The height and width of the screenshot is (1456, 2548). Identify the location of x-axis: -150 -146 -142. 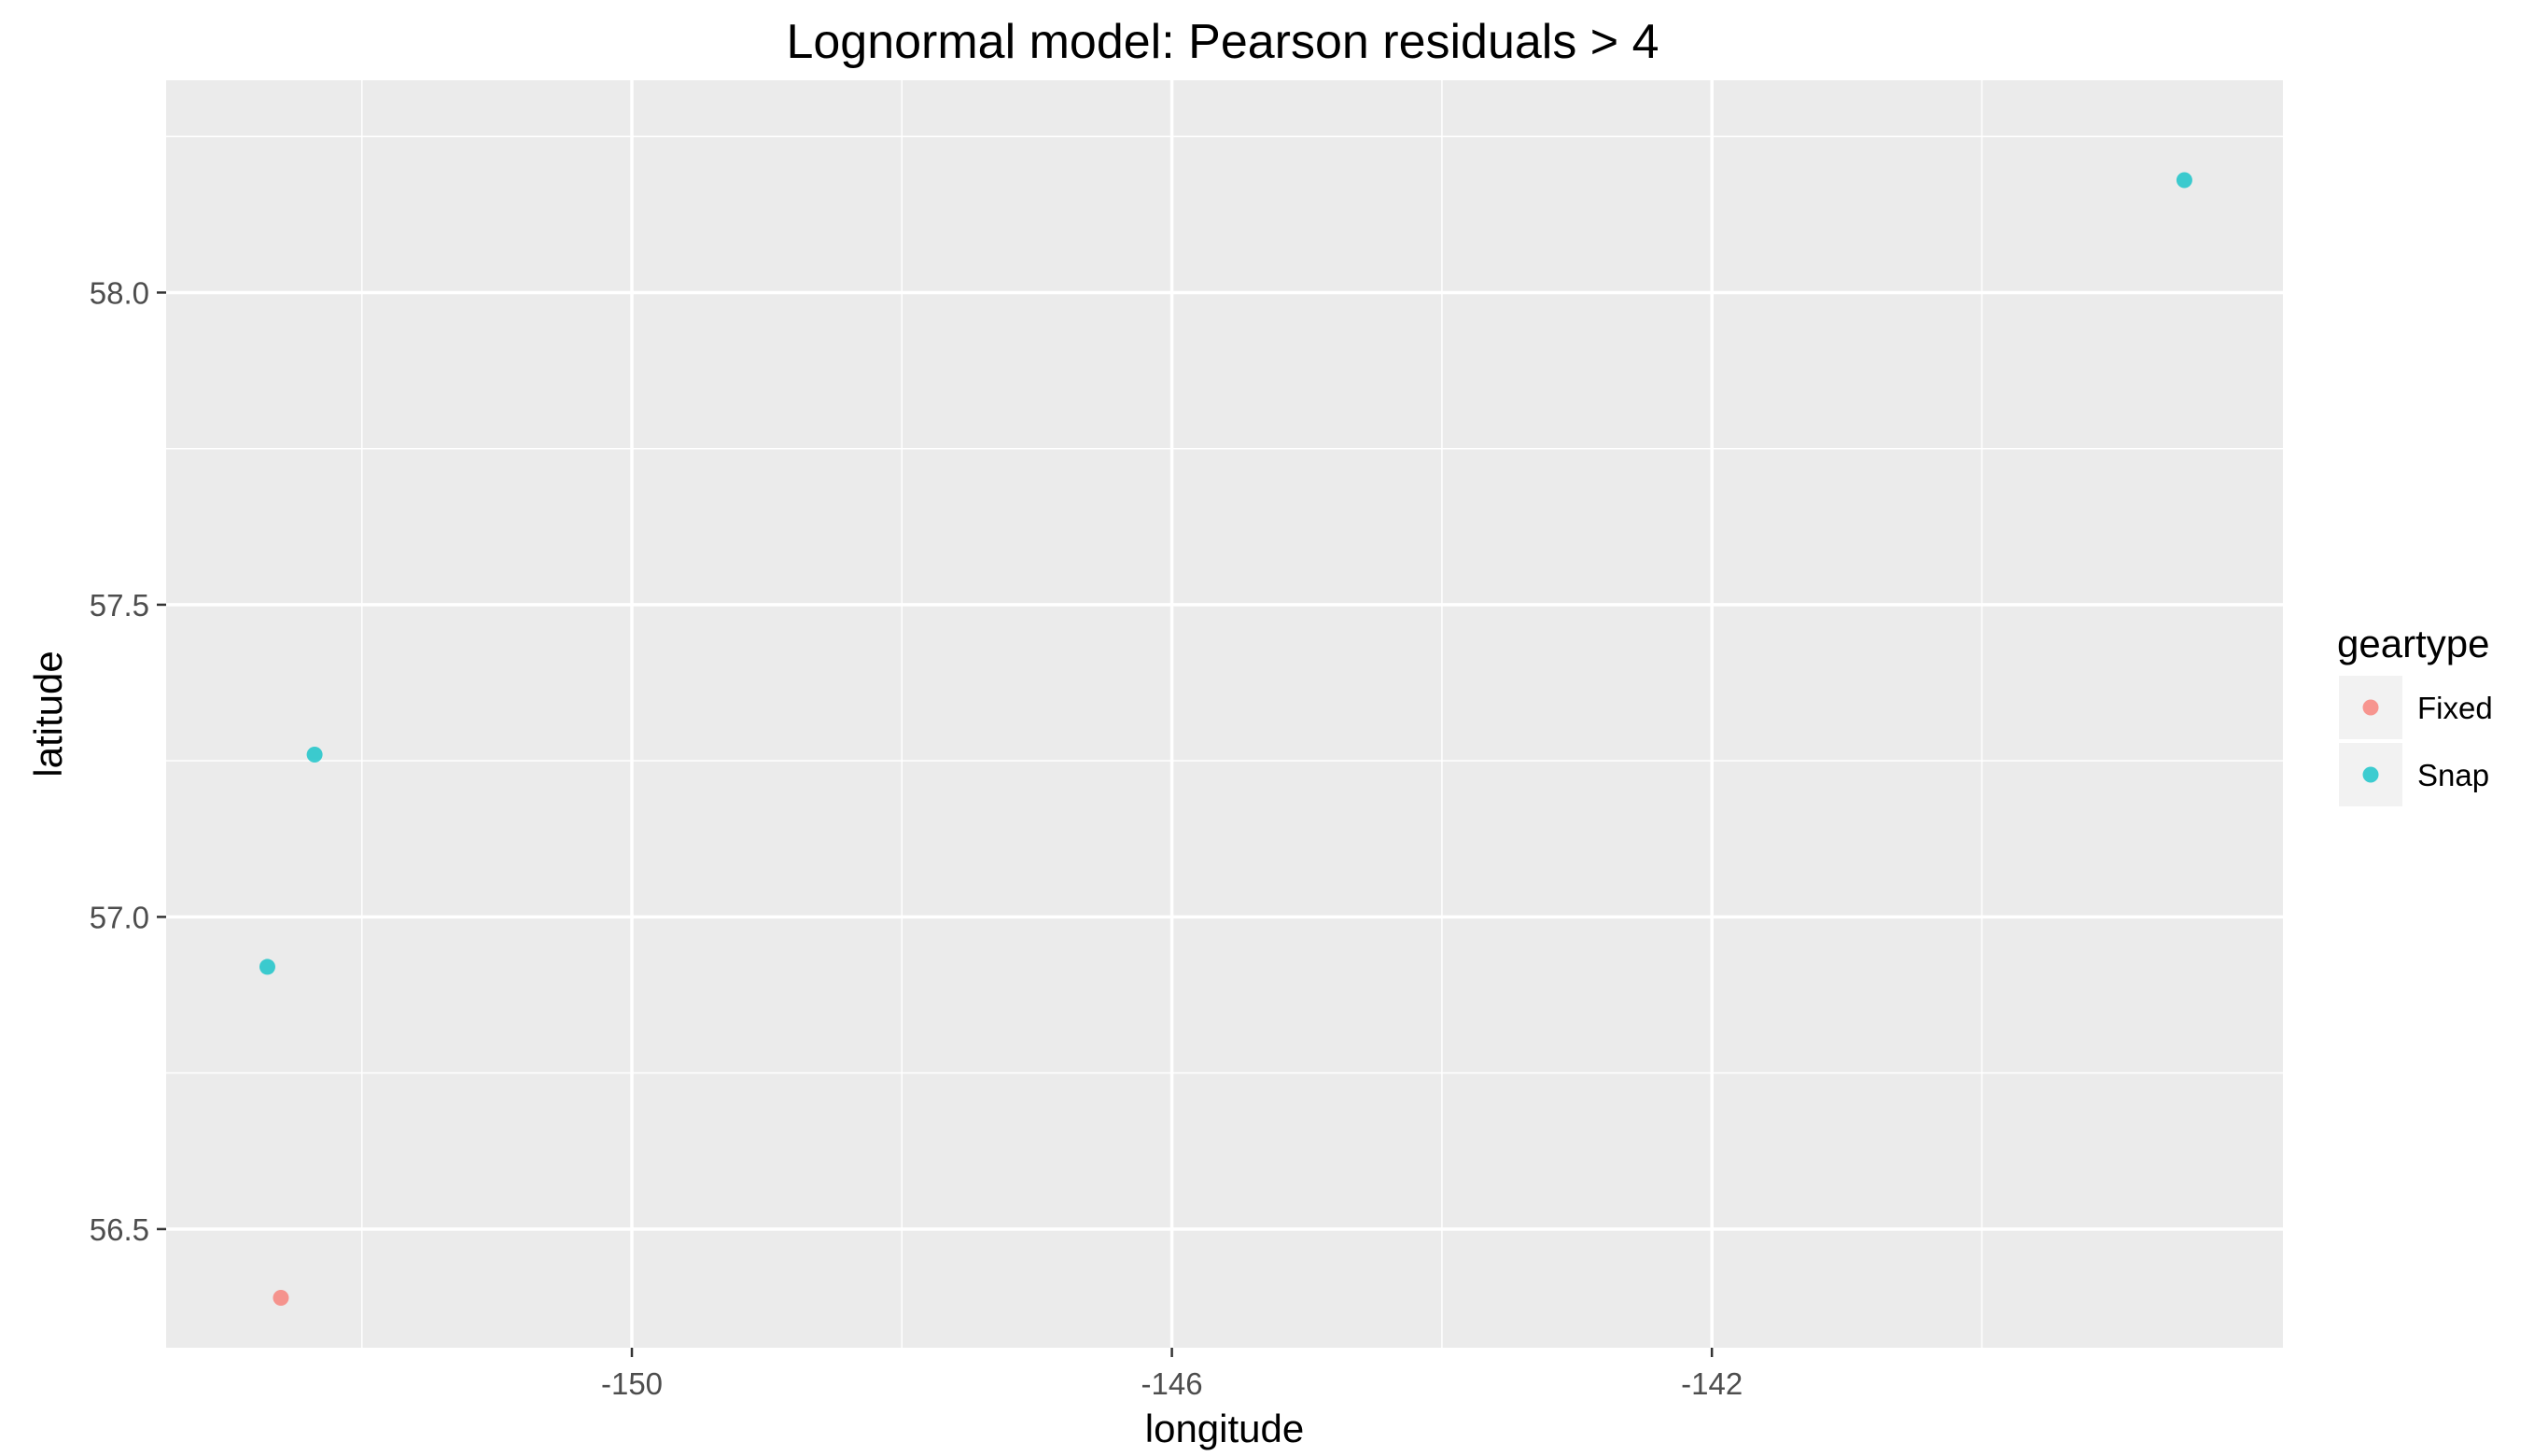
(1172, 1374).